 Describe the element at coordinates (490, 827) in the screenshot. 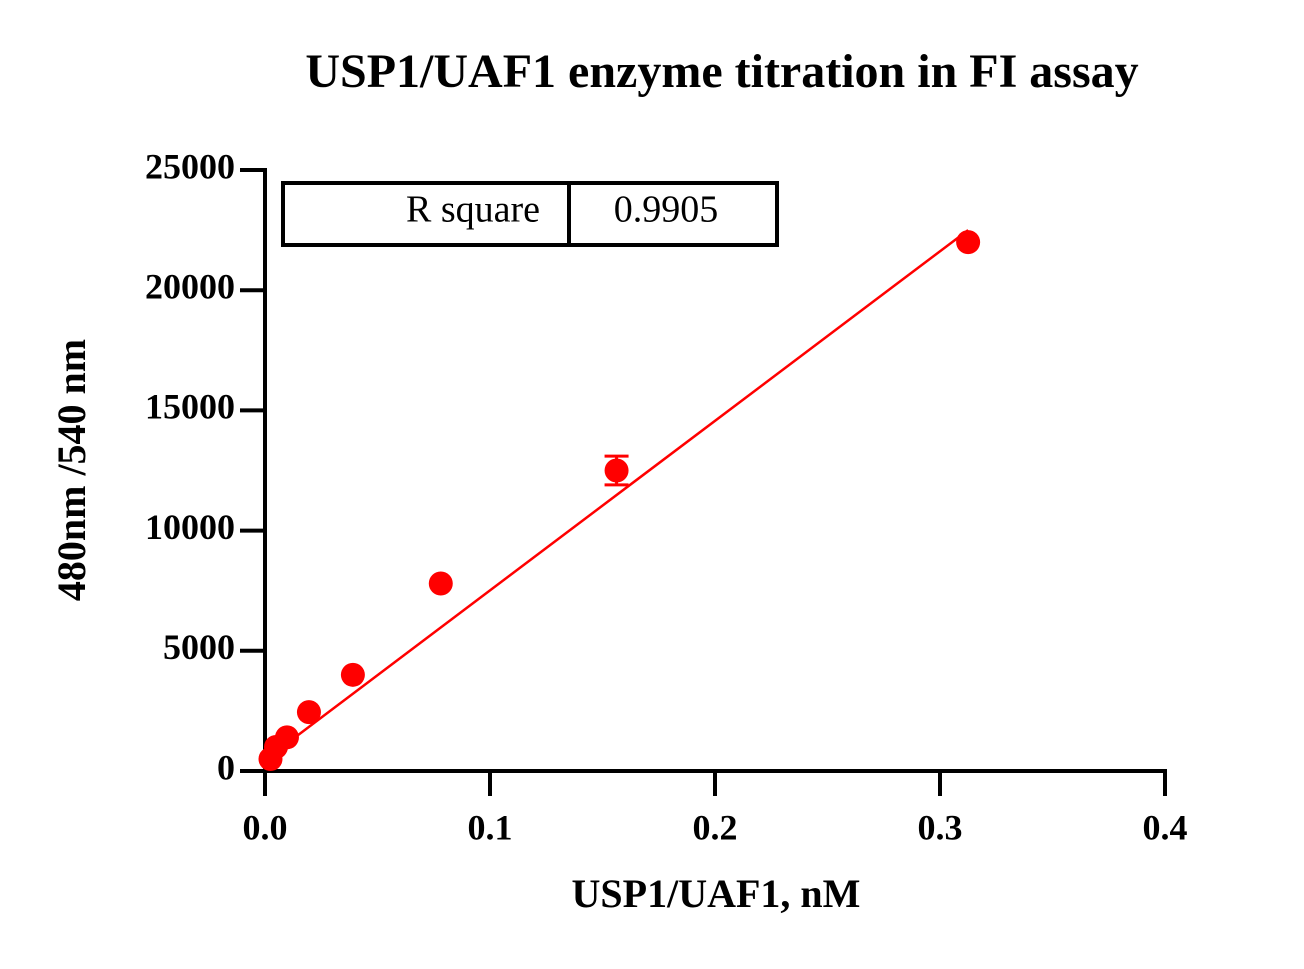

I see `x-tick-label: 0.1` at that location.